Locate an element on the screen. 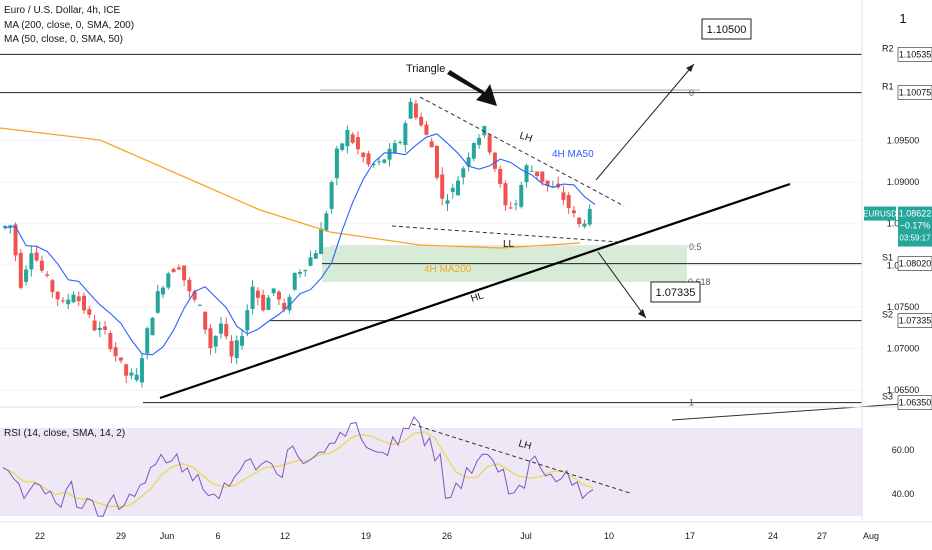 The width and height of the screenshot is (932, 550). target-up-arrow is located at coordinates (645, 122).